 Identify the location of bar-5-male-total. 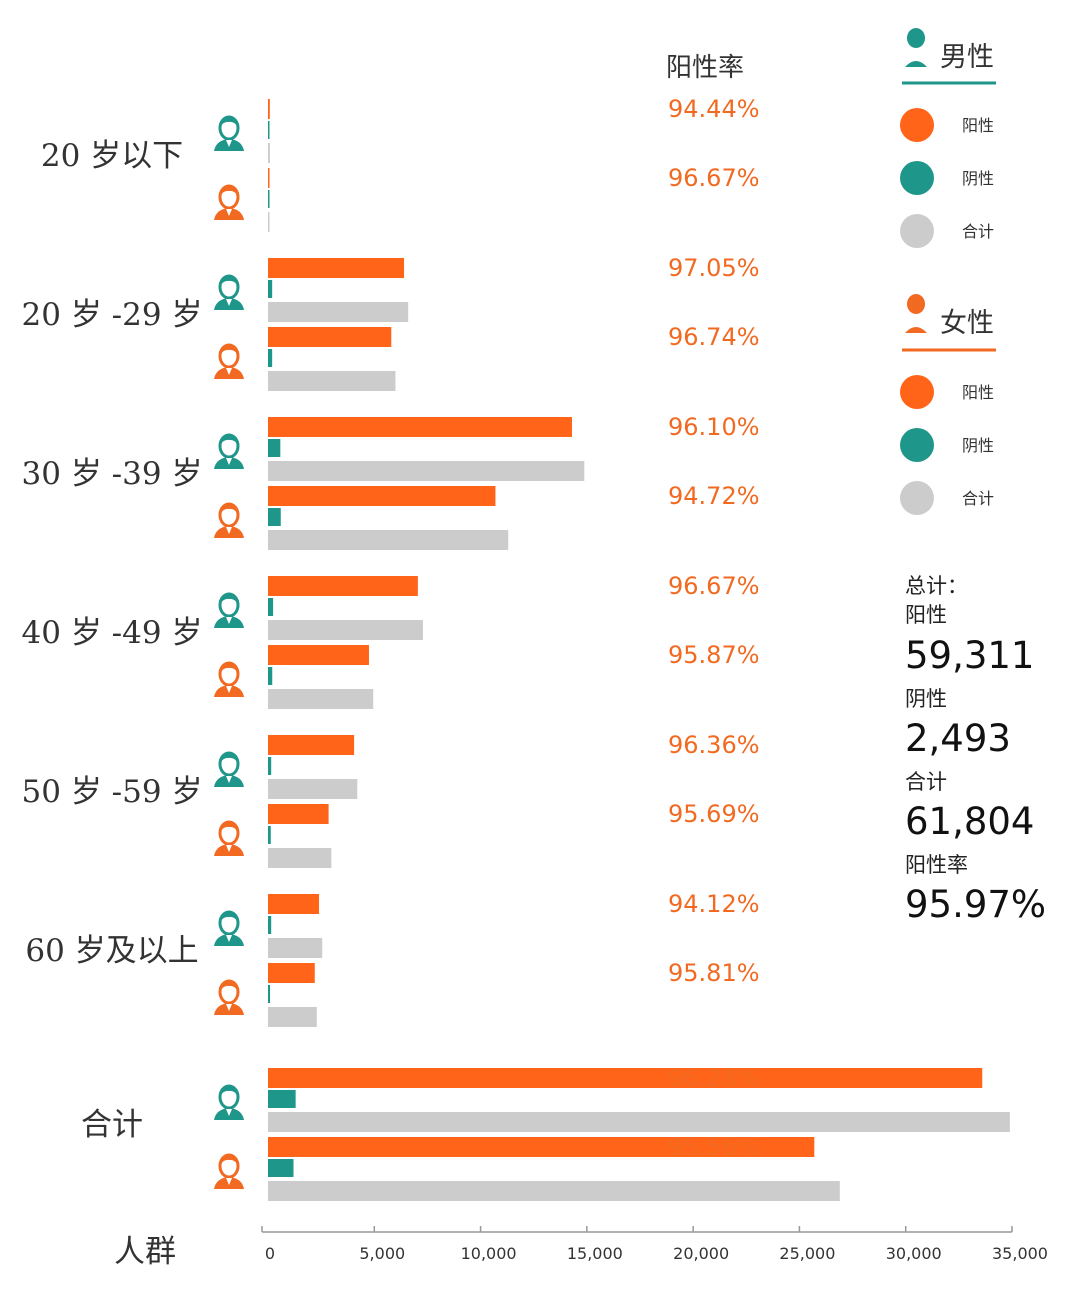
(295, 948).